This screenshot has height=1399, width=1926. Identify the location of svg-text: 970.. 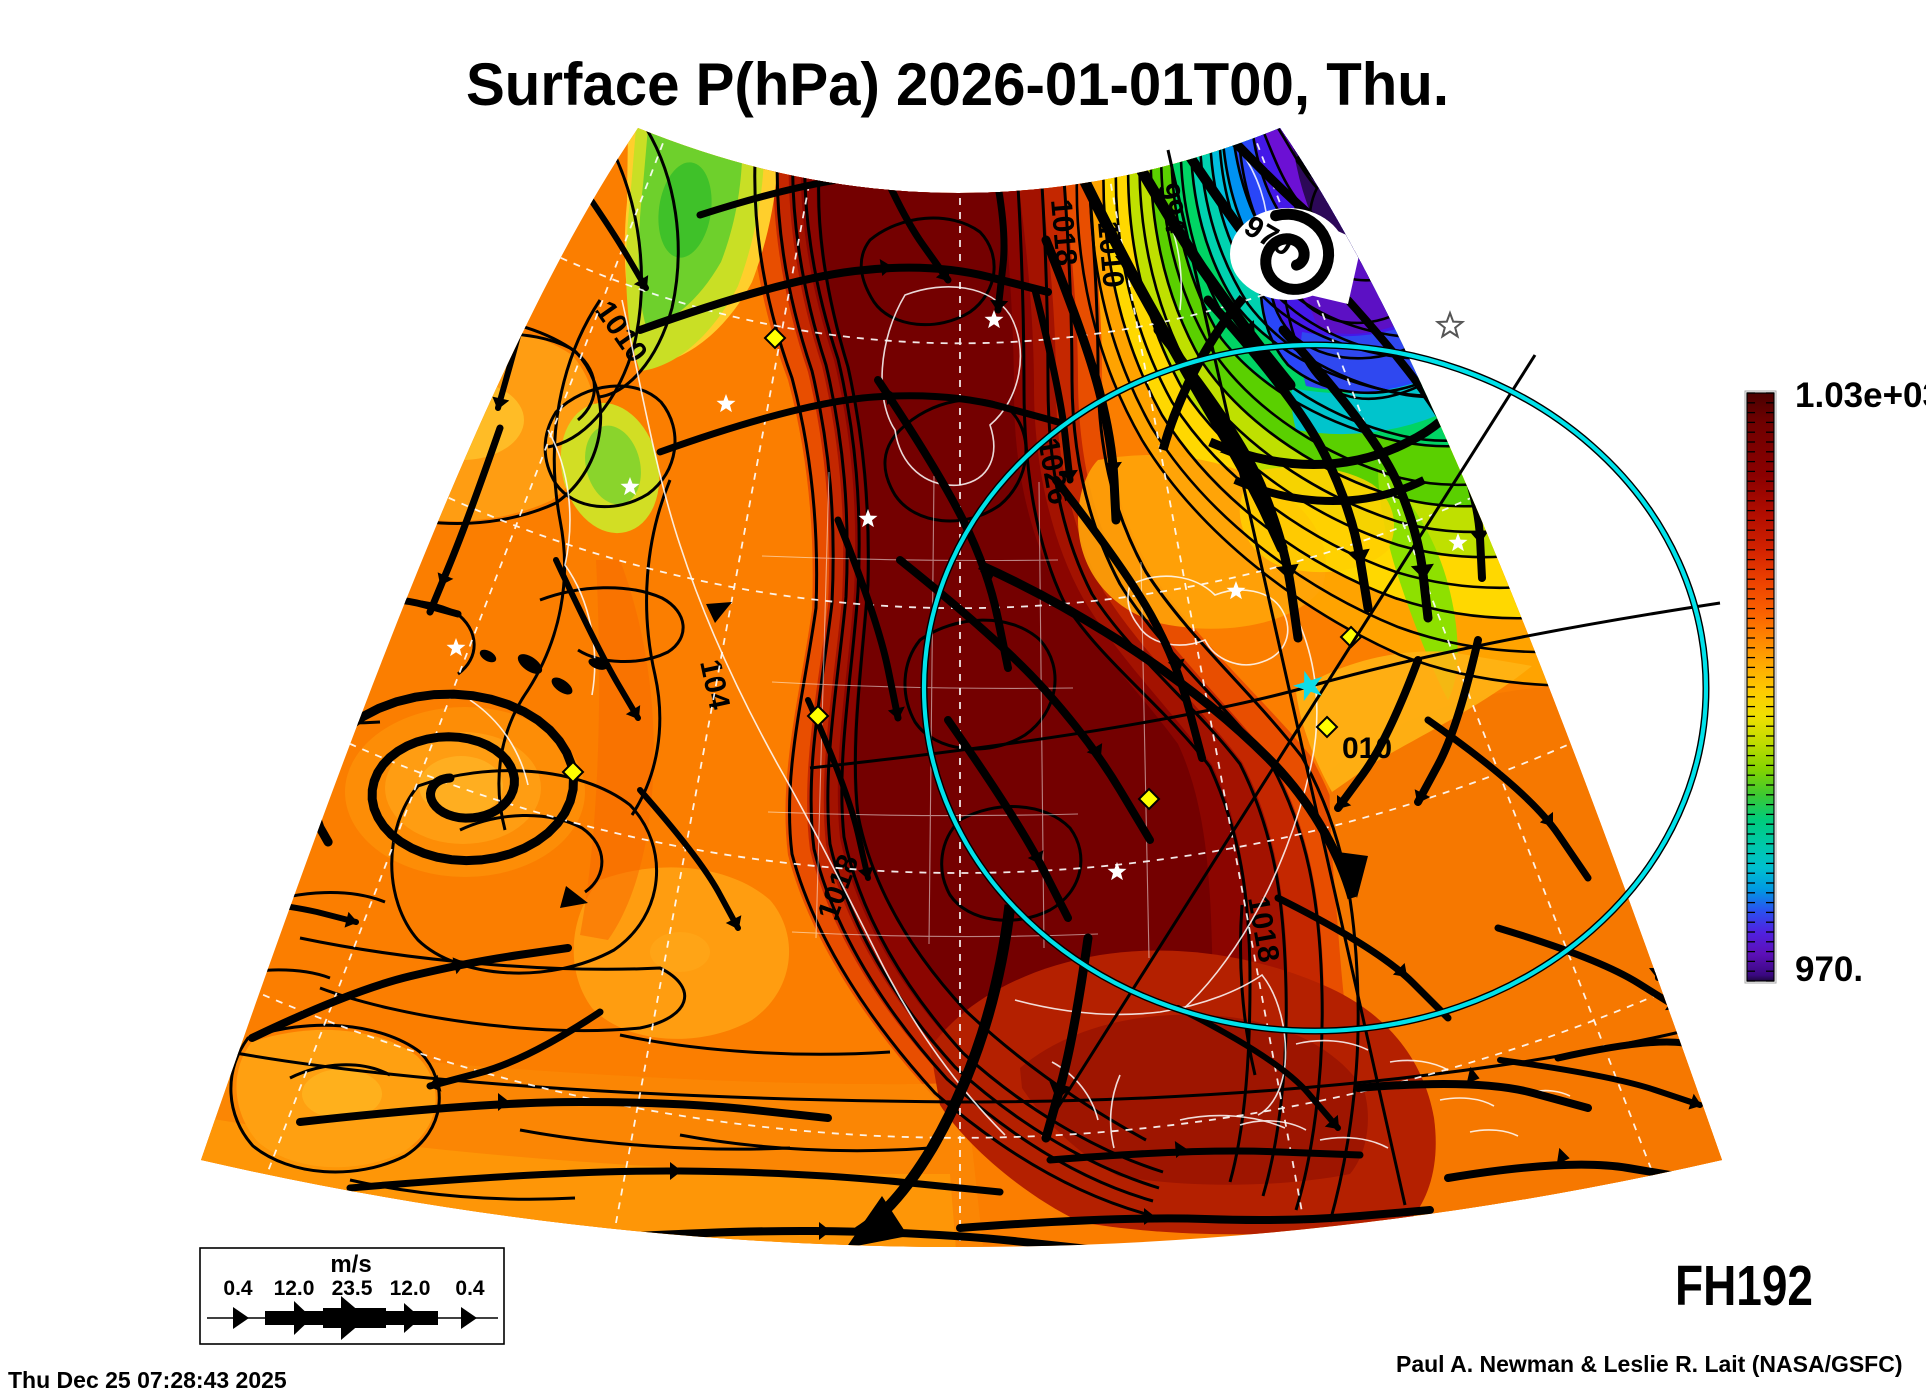
(1829, 969).